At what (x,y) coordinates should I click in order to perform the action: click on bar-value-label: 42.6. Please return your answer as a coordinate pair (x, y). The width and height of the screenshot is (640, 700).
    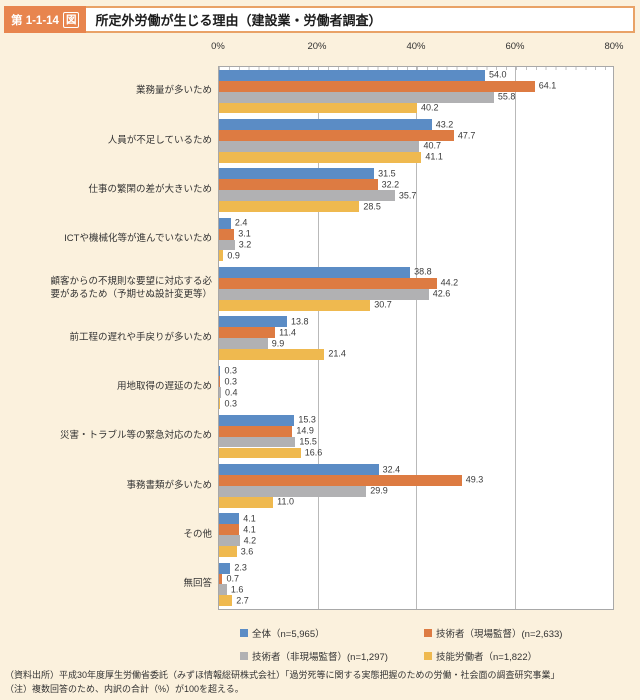
    Looking at the image, I should click on (441, 293).